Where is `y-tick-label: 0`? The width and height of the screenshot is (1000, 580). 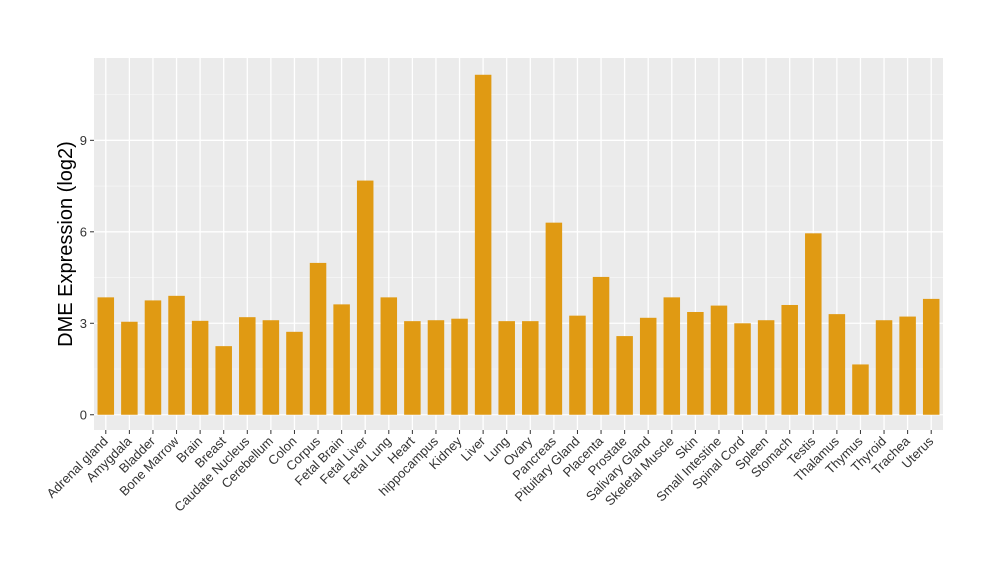 y-tick-label: 0 is located at coordinates (83, 414).